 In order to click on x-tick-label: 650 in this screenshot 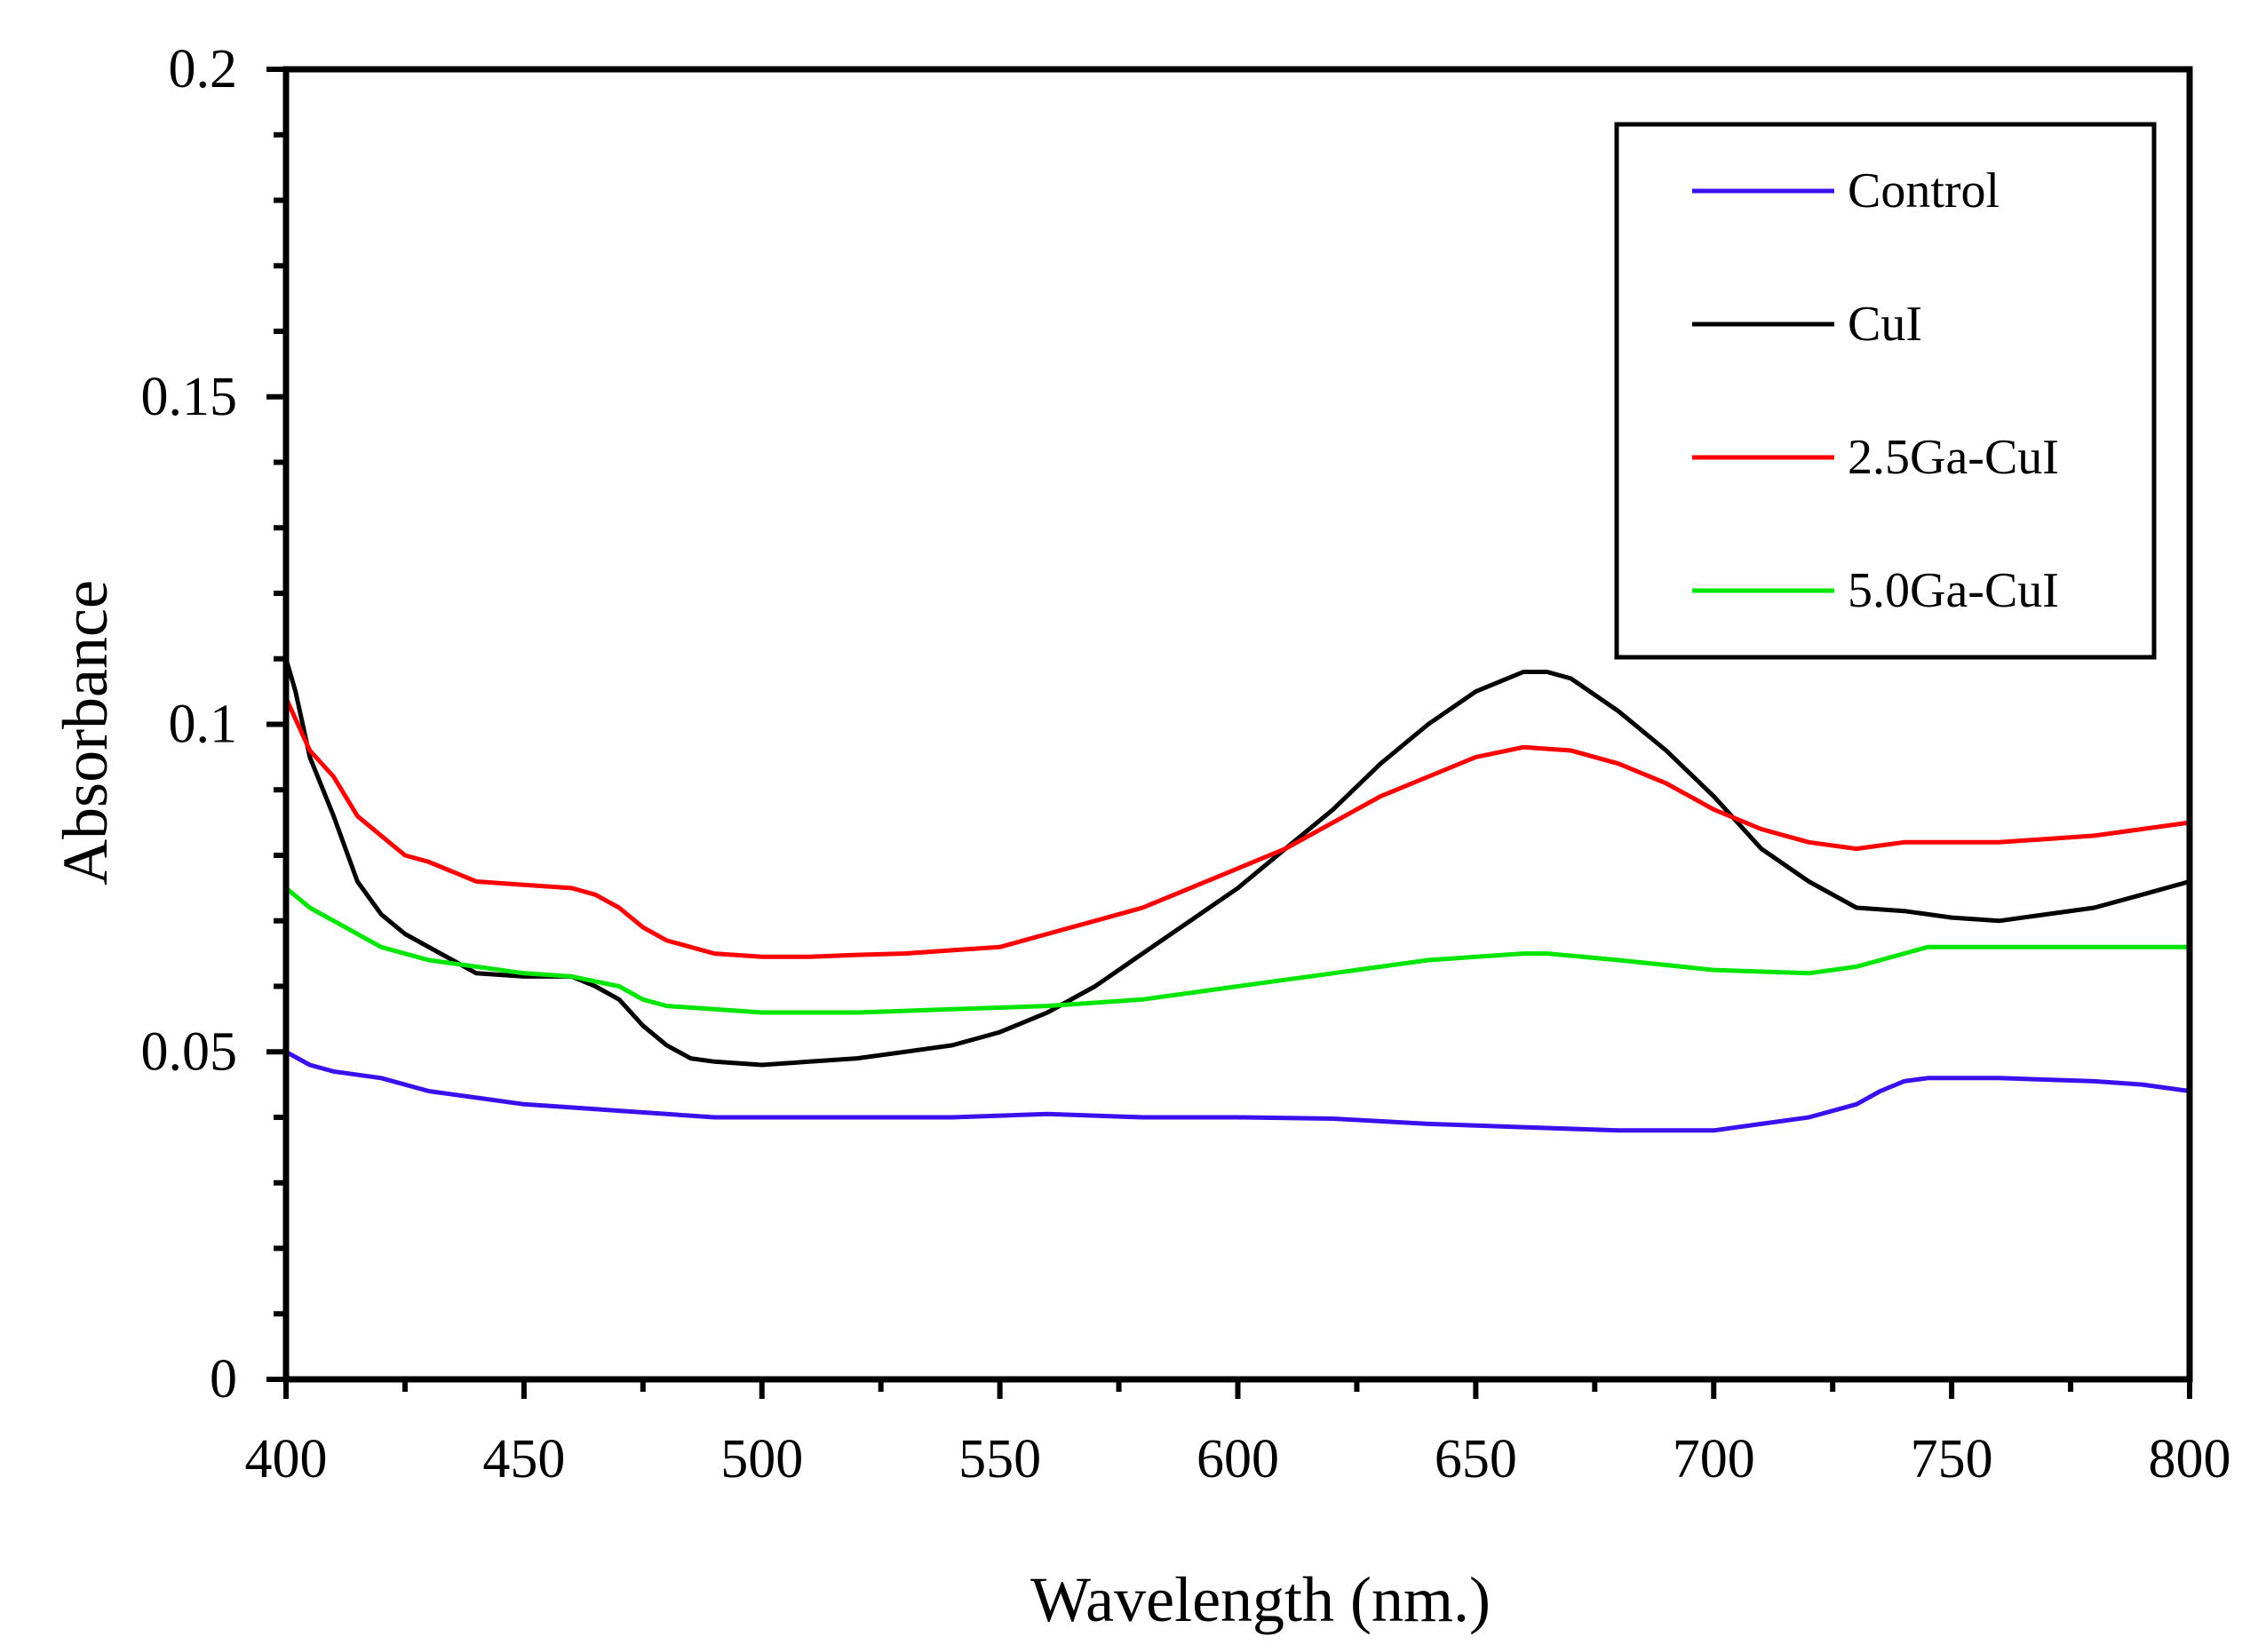, I will do `click(1476, 1459)`.